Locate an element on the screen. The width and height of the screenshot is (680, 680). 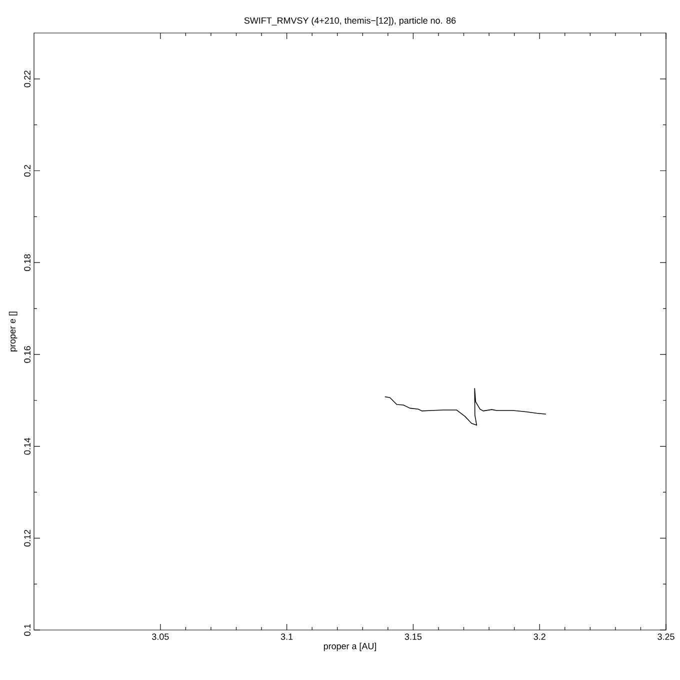
chart-title: SWIFT_RMVSY (4+210, themis−[12]), particle no. 86 is located at coordinates (350, 21).